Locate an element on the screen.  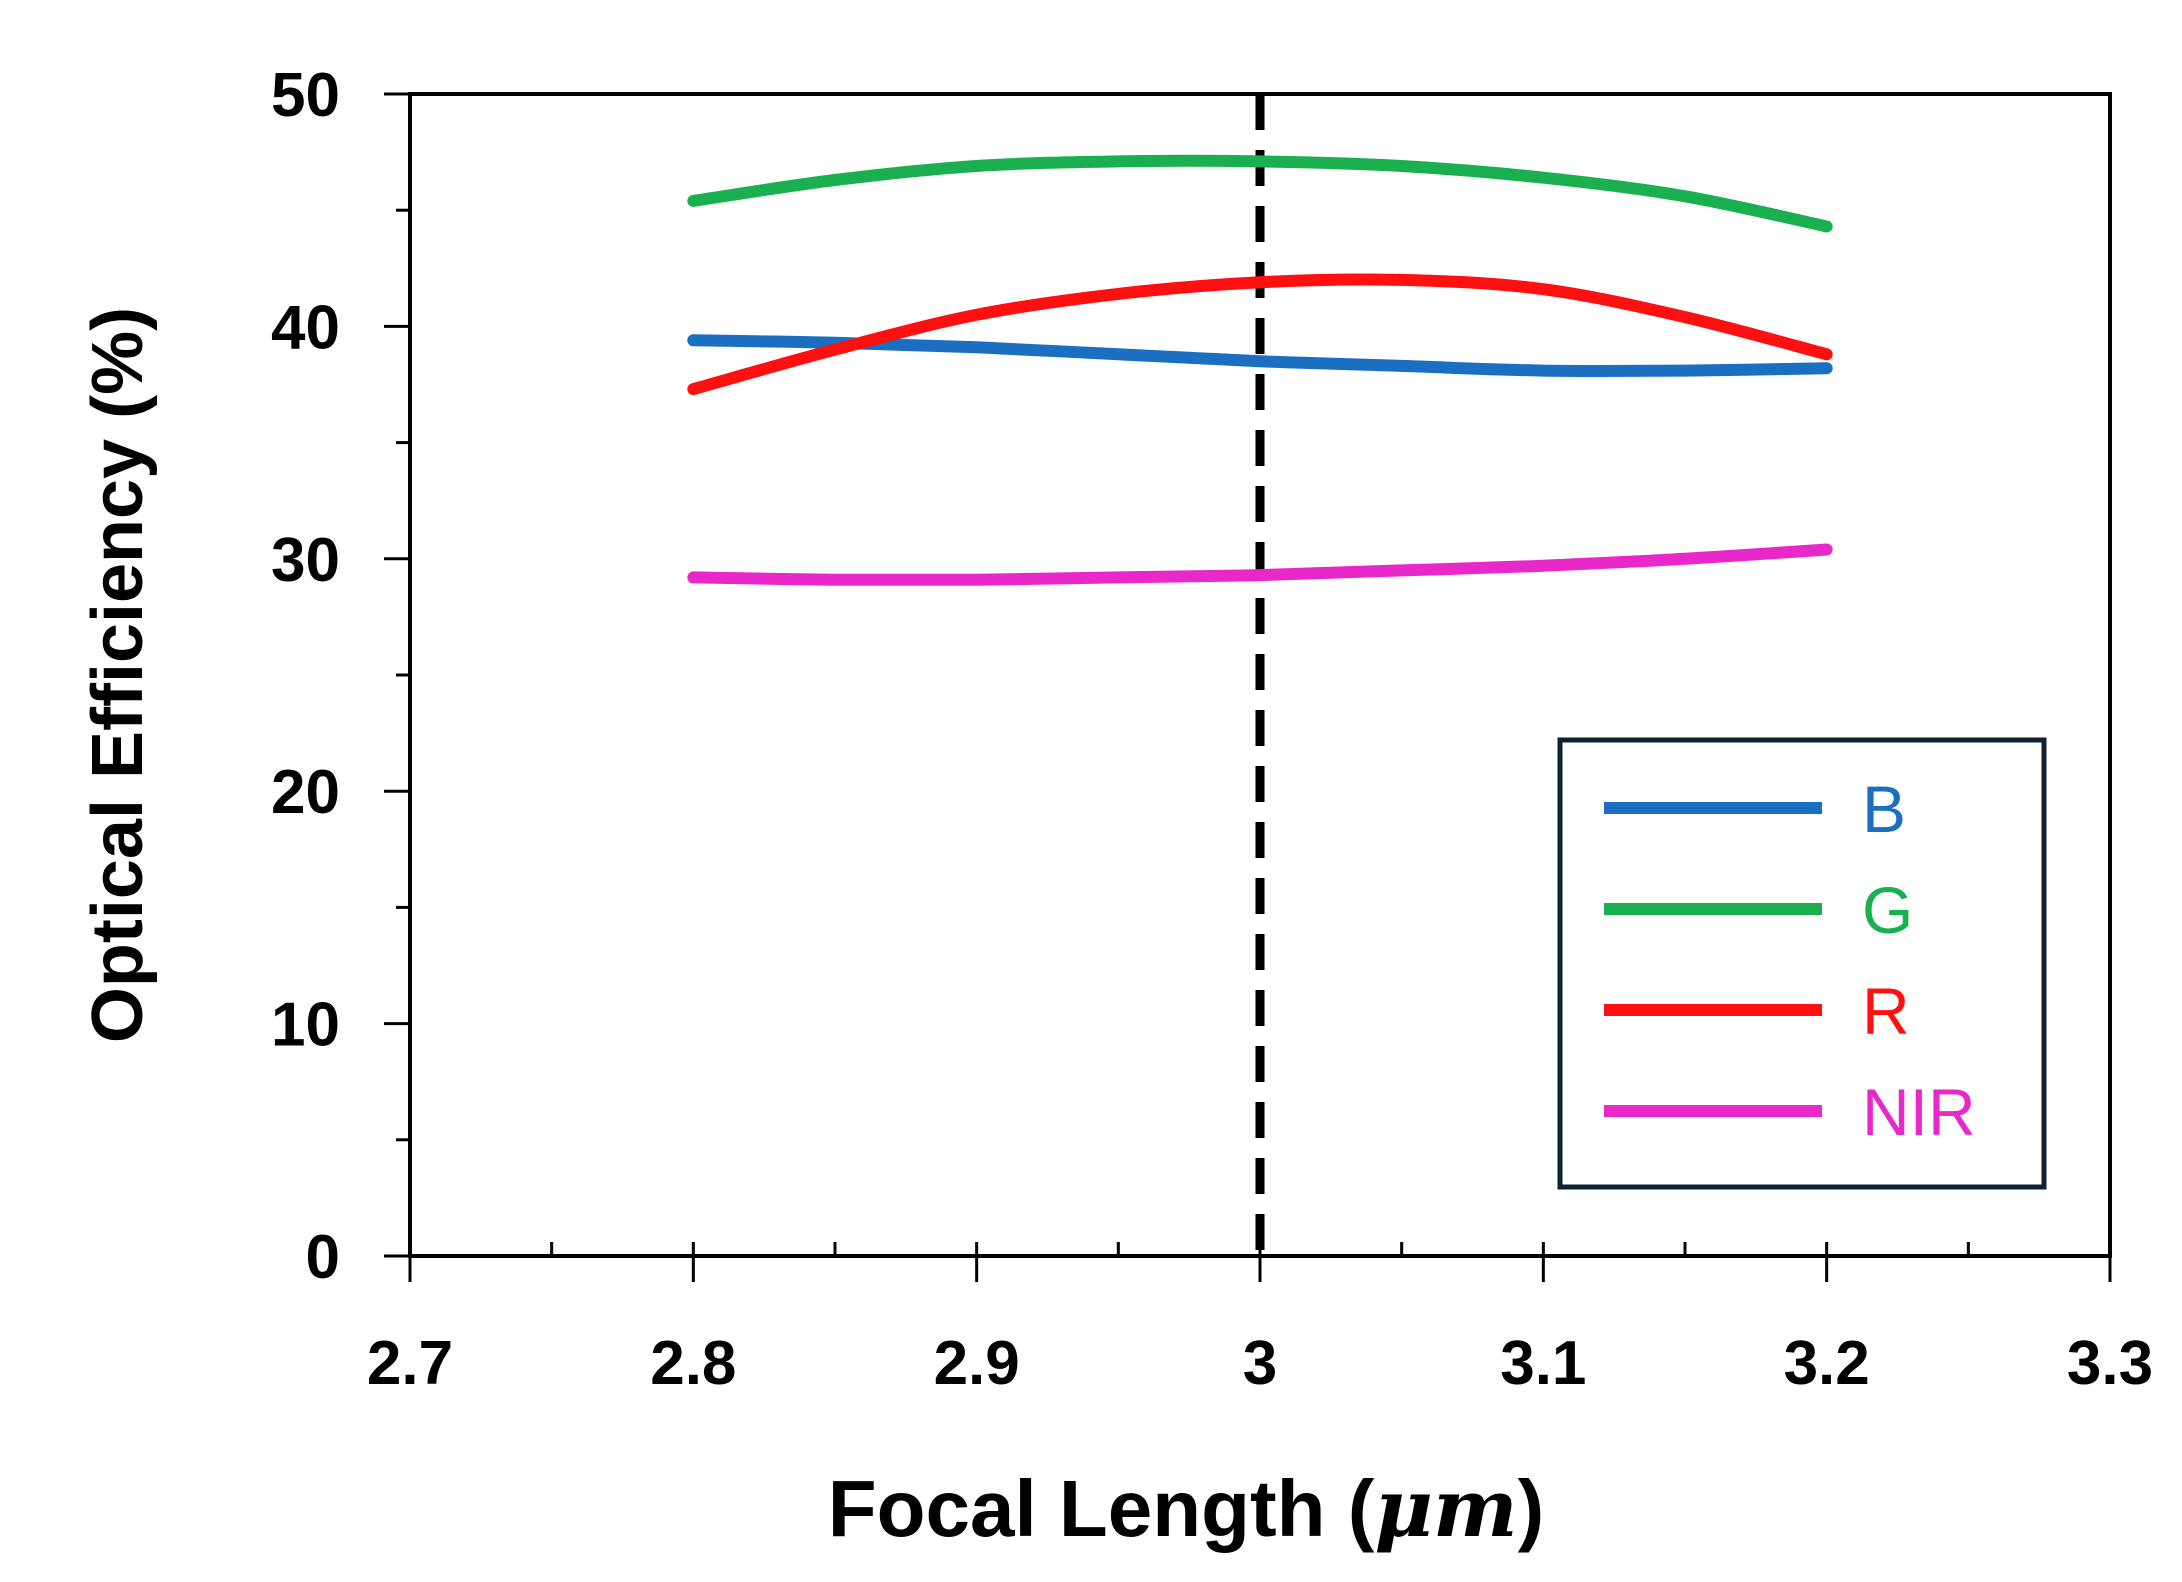
y-tick-label: 20 is located at coordinates (305, 792).